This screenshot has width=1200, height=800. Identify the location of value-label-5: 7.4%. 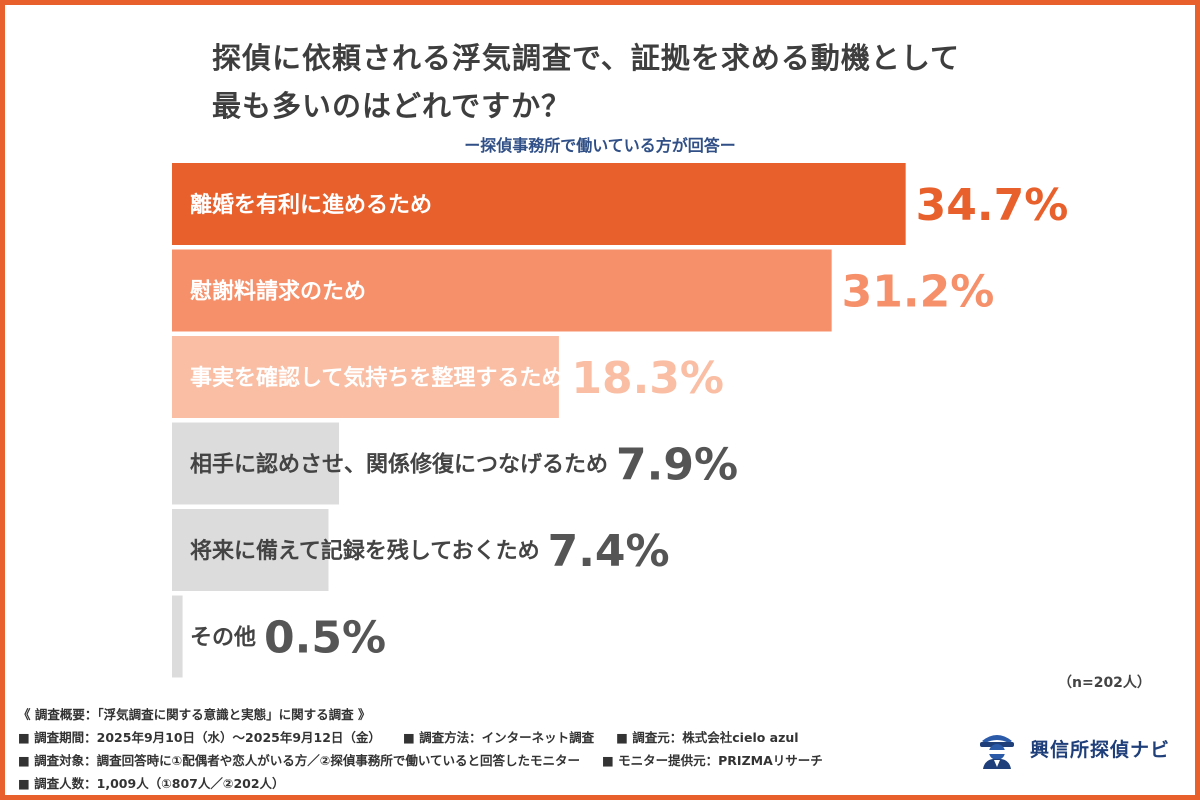
(609, 551).